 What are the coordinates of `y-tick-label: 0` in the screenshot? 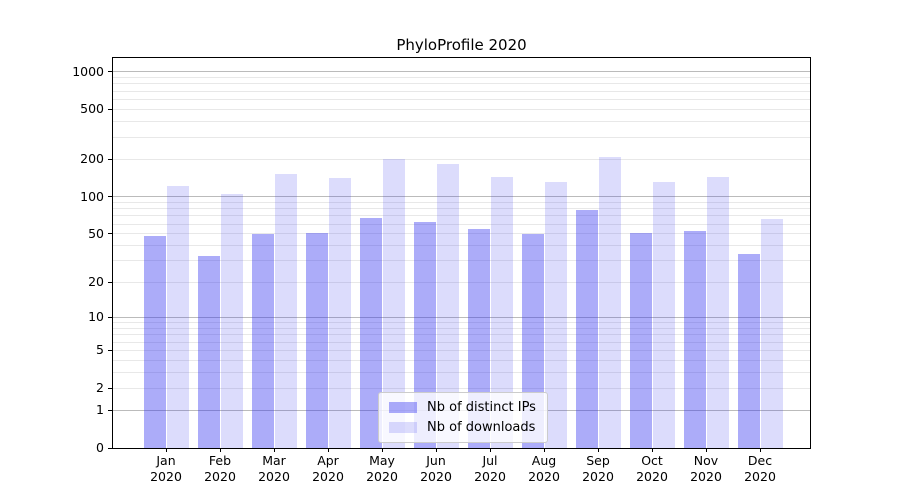 It's located at (100, 447).